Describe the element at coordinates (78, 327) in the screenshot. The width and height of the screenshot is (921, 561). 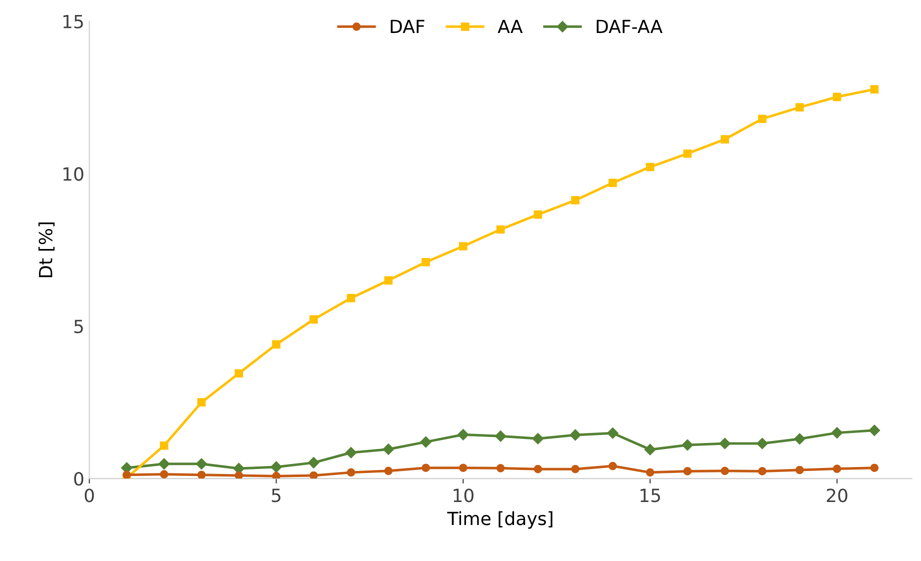
I see `y-tick-label: 5` at that location.